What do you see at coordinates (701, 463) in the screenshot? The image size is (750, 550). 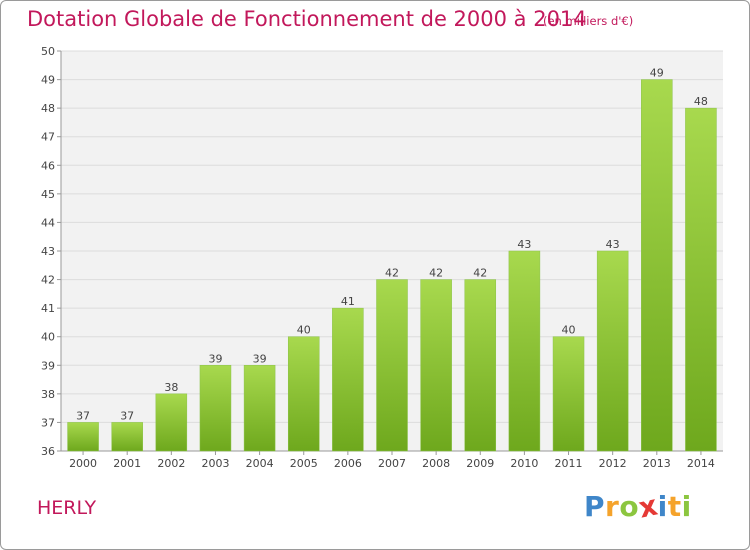 I see `x-tick-label: 2014` at bounding box center [701, 463].